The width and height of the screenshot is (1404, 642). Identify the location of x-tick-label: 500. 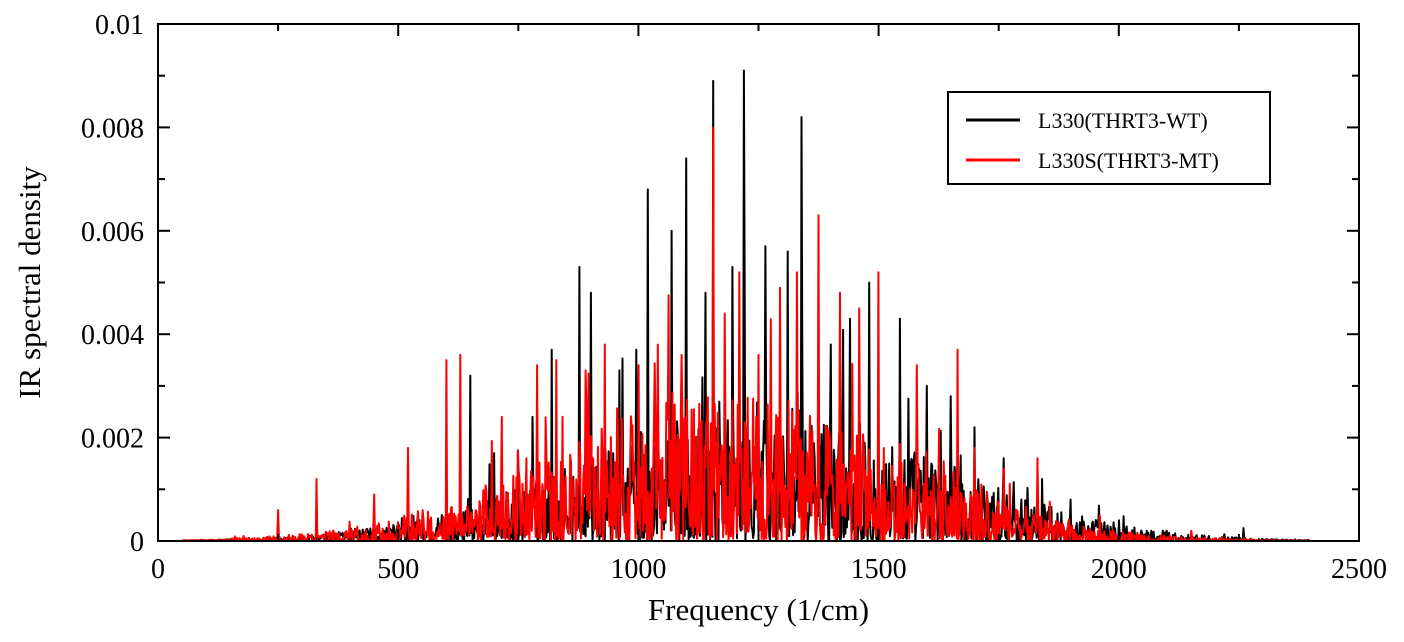
(398, 569).